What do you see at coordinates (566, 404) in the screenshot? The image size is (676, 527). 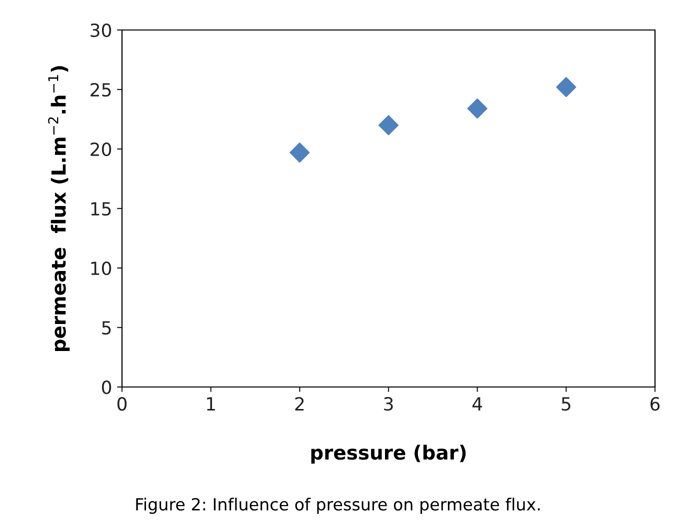 I see `x-tick-label: 5` at bounding box center [566, 404].